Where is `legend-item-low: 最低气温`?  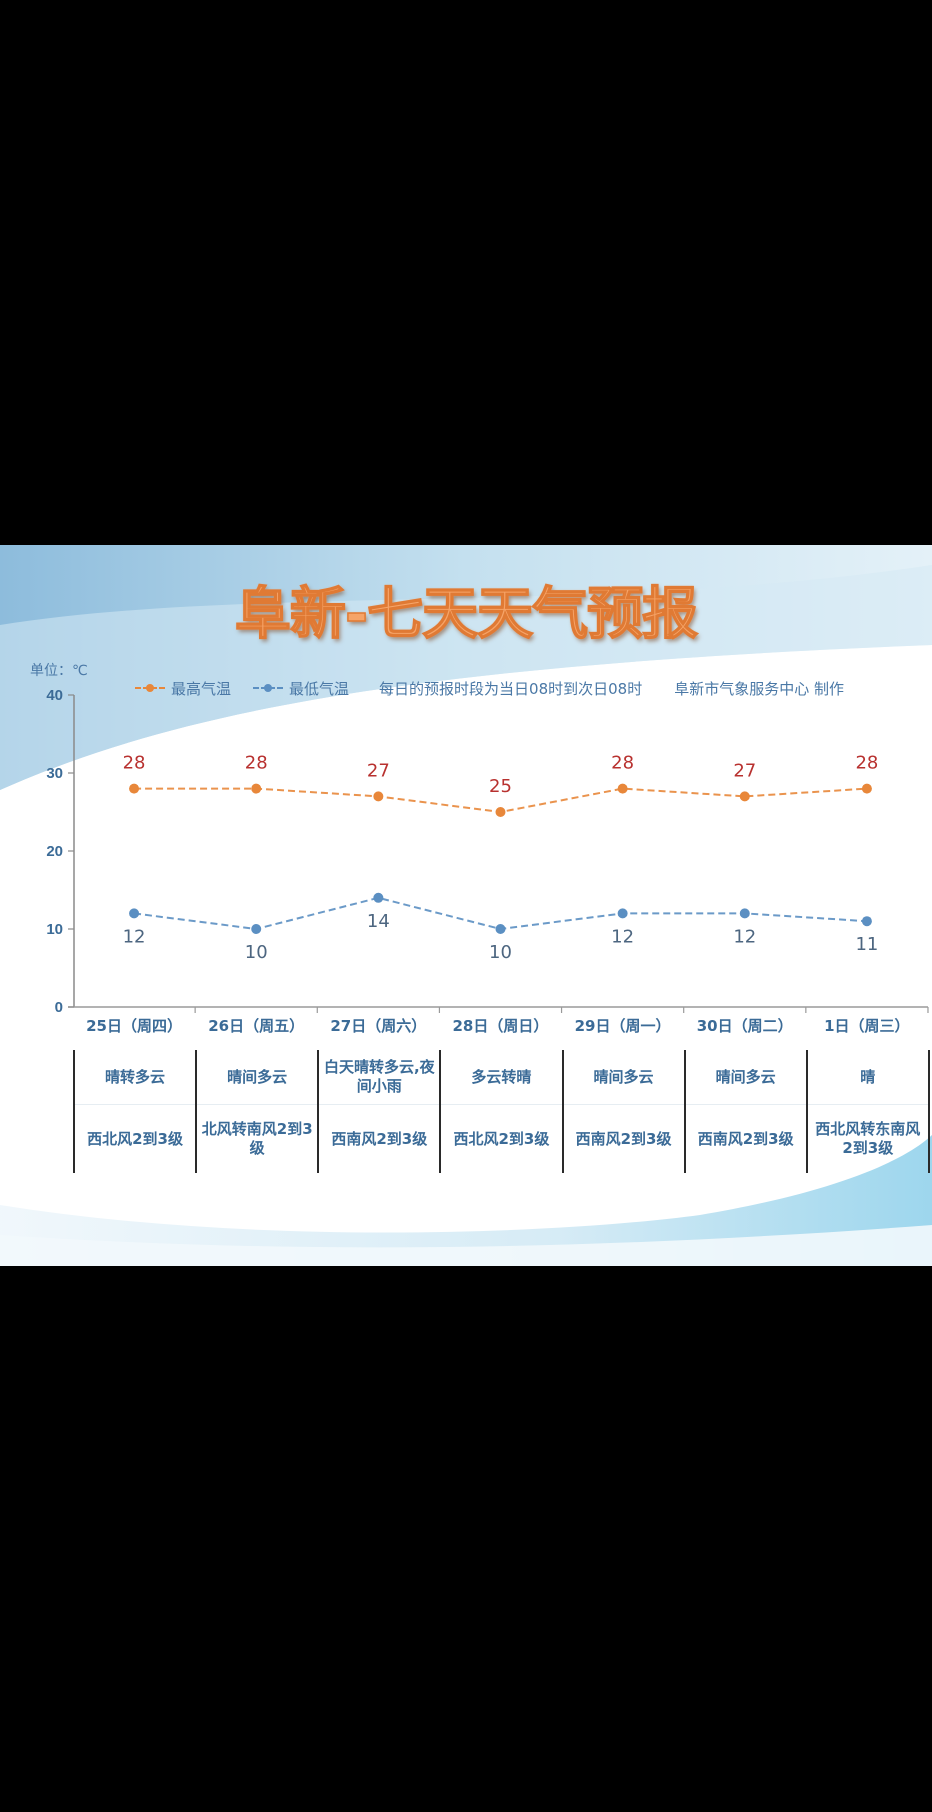 legend-item-low: 最低气温 is located at coordinates (301, 688).